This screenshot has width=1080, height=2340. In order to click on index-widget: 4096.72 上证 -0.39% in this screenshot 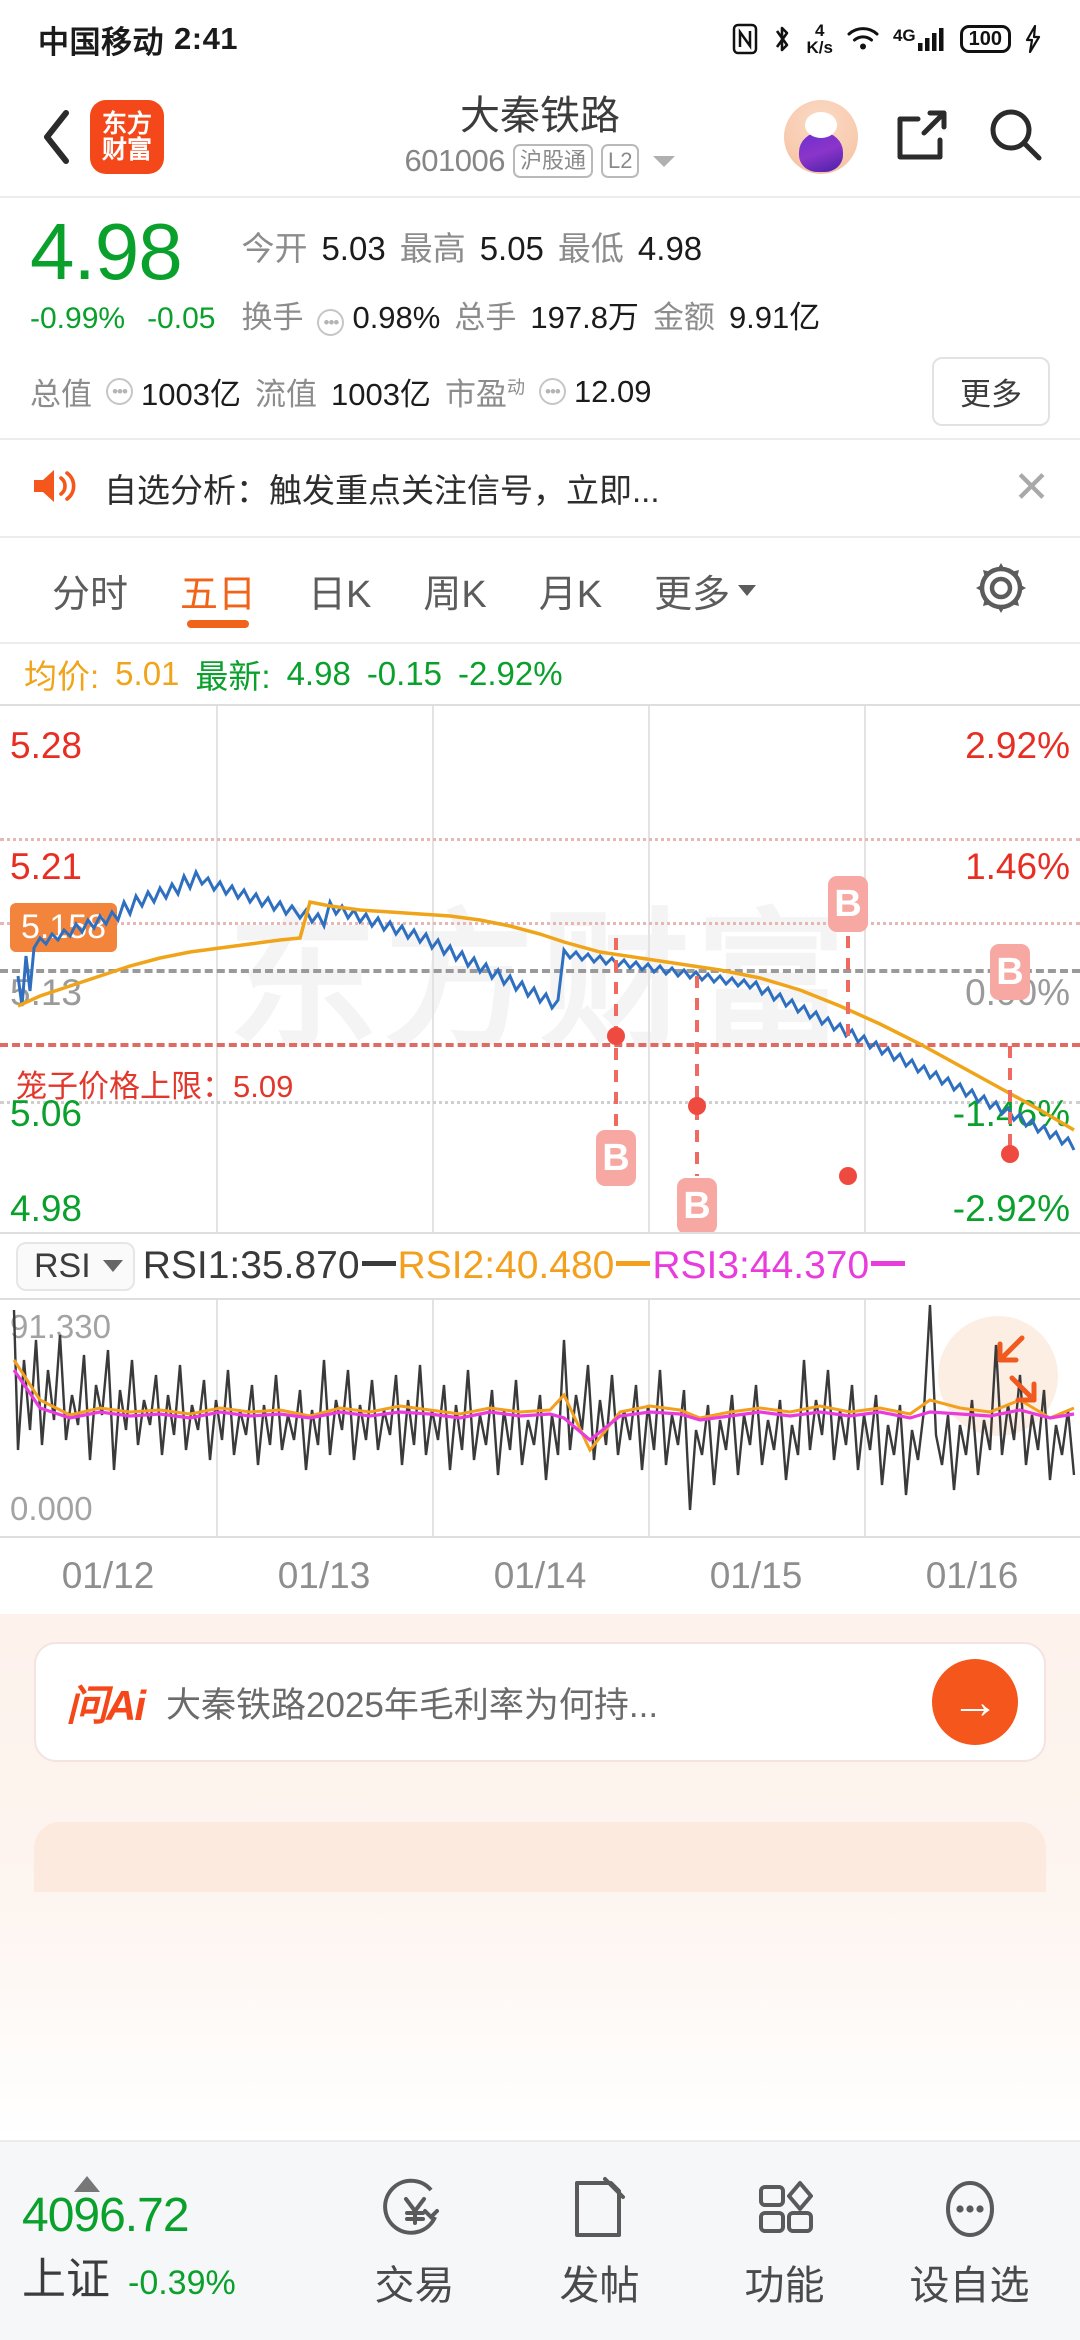, I will do `click(172, 2241)`.